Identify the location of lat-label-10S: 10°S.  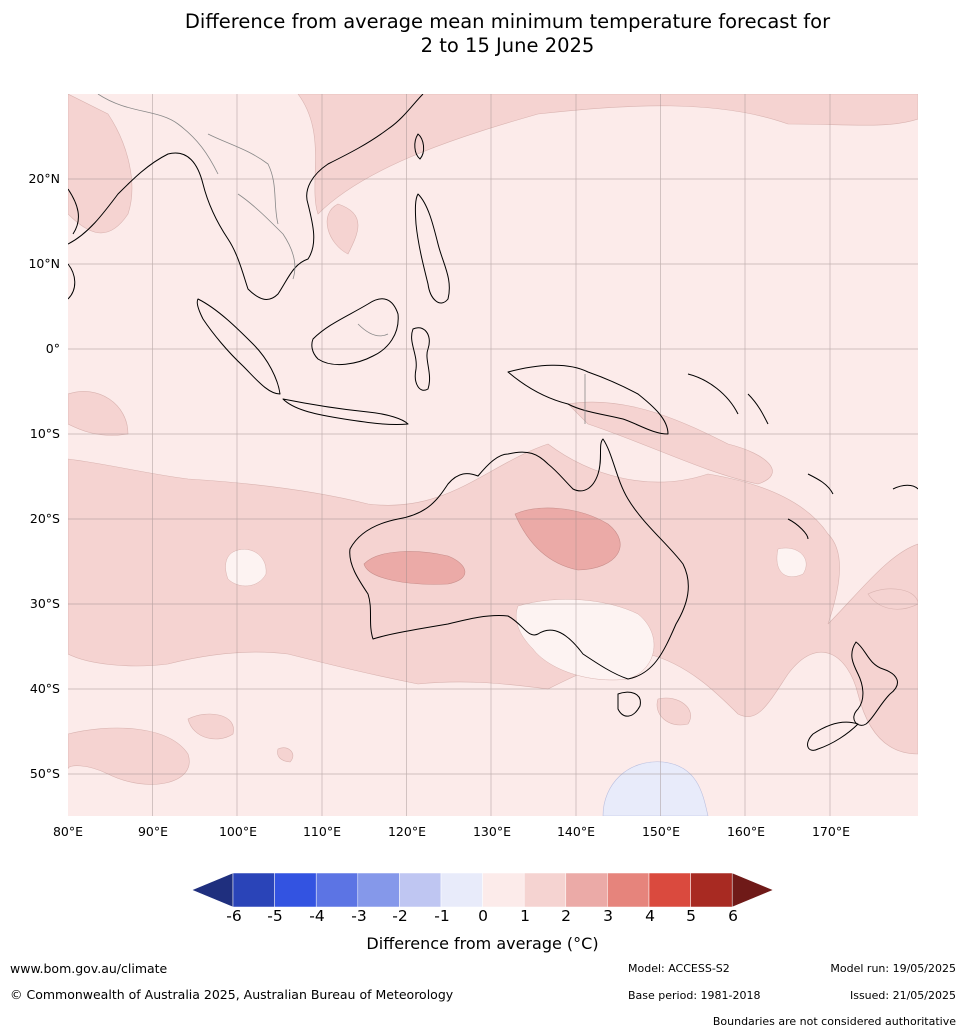
(44, 433).